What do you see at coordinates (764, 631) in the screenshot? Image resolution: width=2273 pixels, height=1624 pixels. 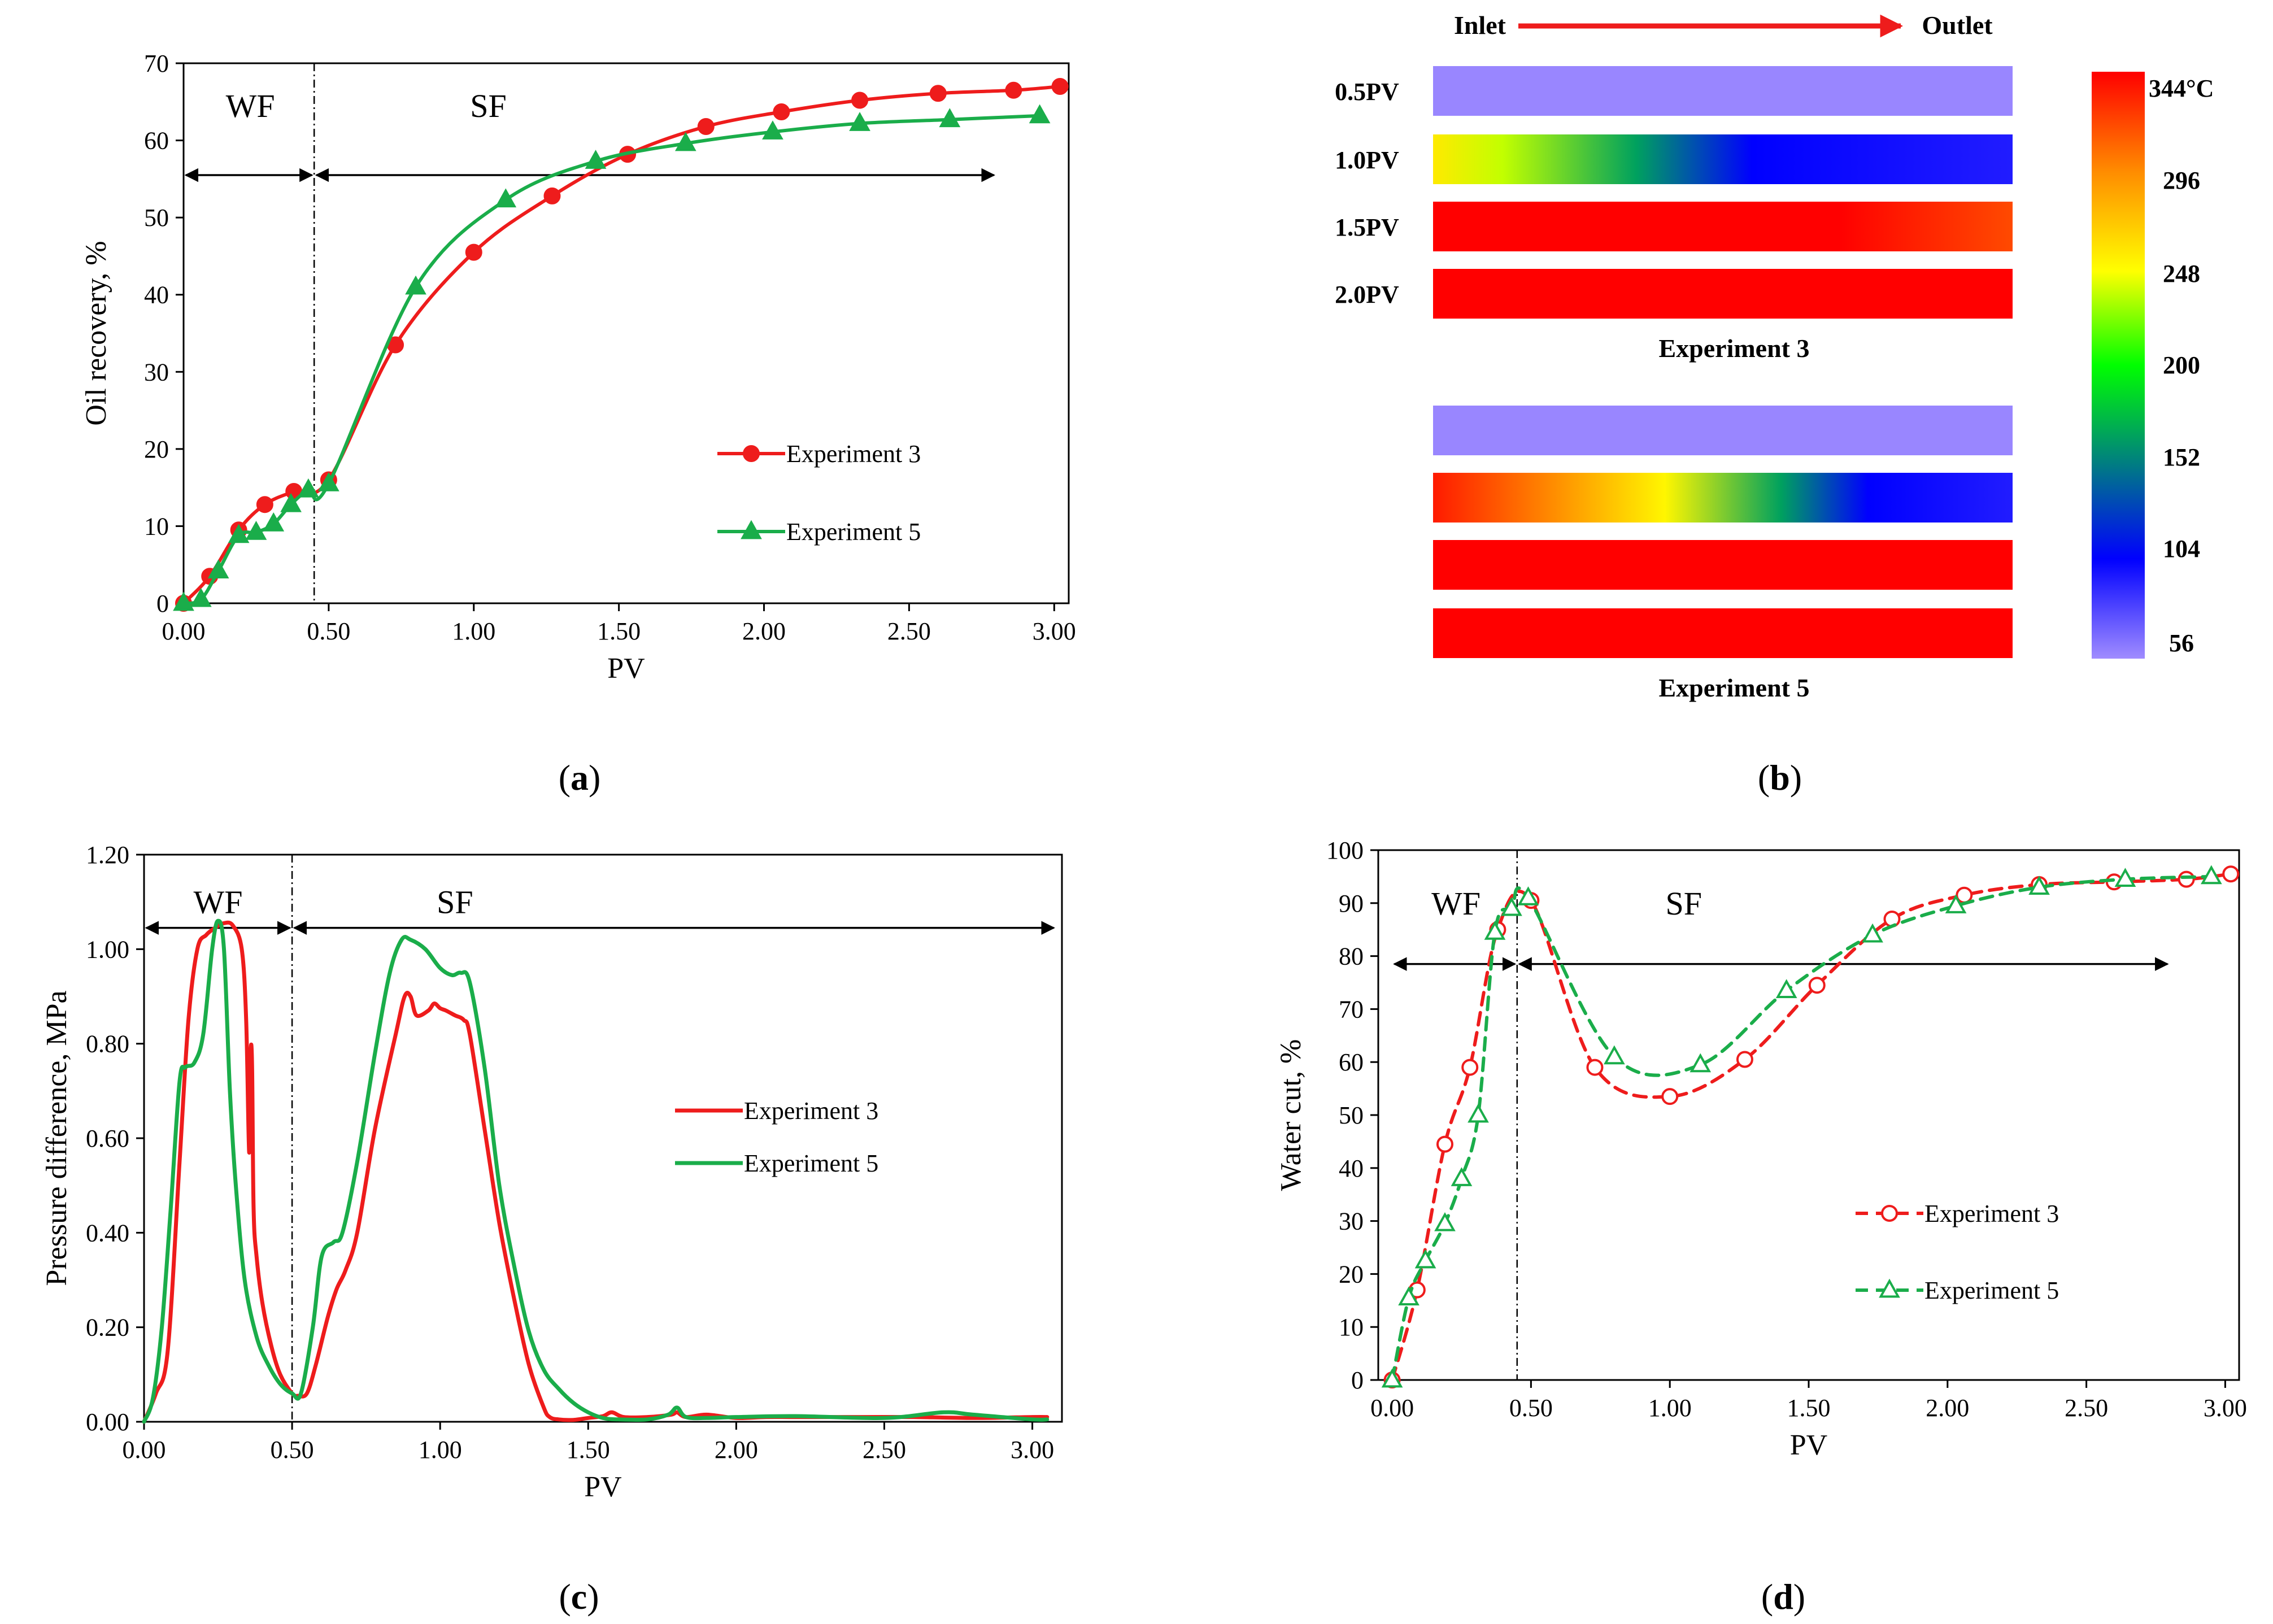 I see `x-tick-label: 2.00` at bounding box center [764, 631].